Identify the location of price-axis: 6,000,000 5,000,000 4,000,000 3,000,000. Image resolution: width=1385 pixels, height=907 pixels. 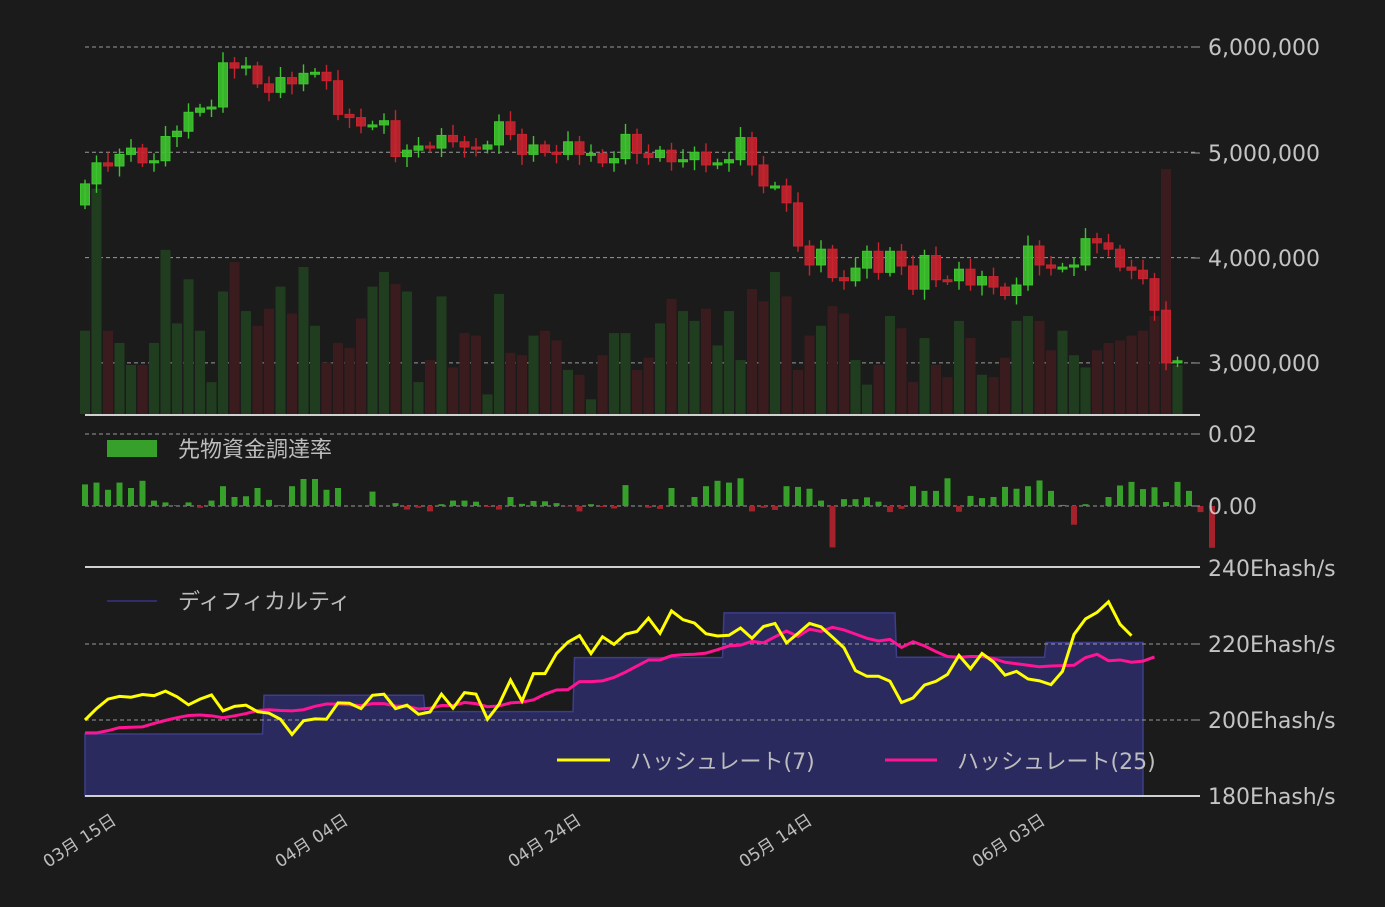
(1264, 206).